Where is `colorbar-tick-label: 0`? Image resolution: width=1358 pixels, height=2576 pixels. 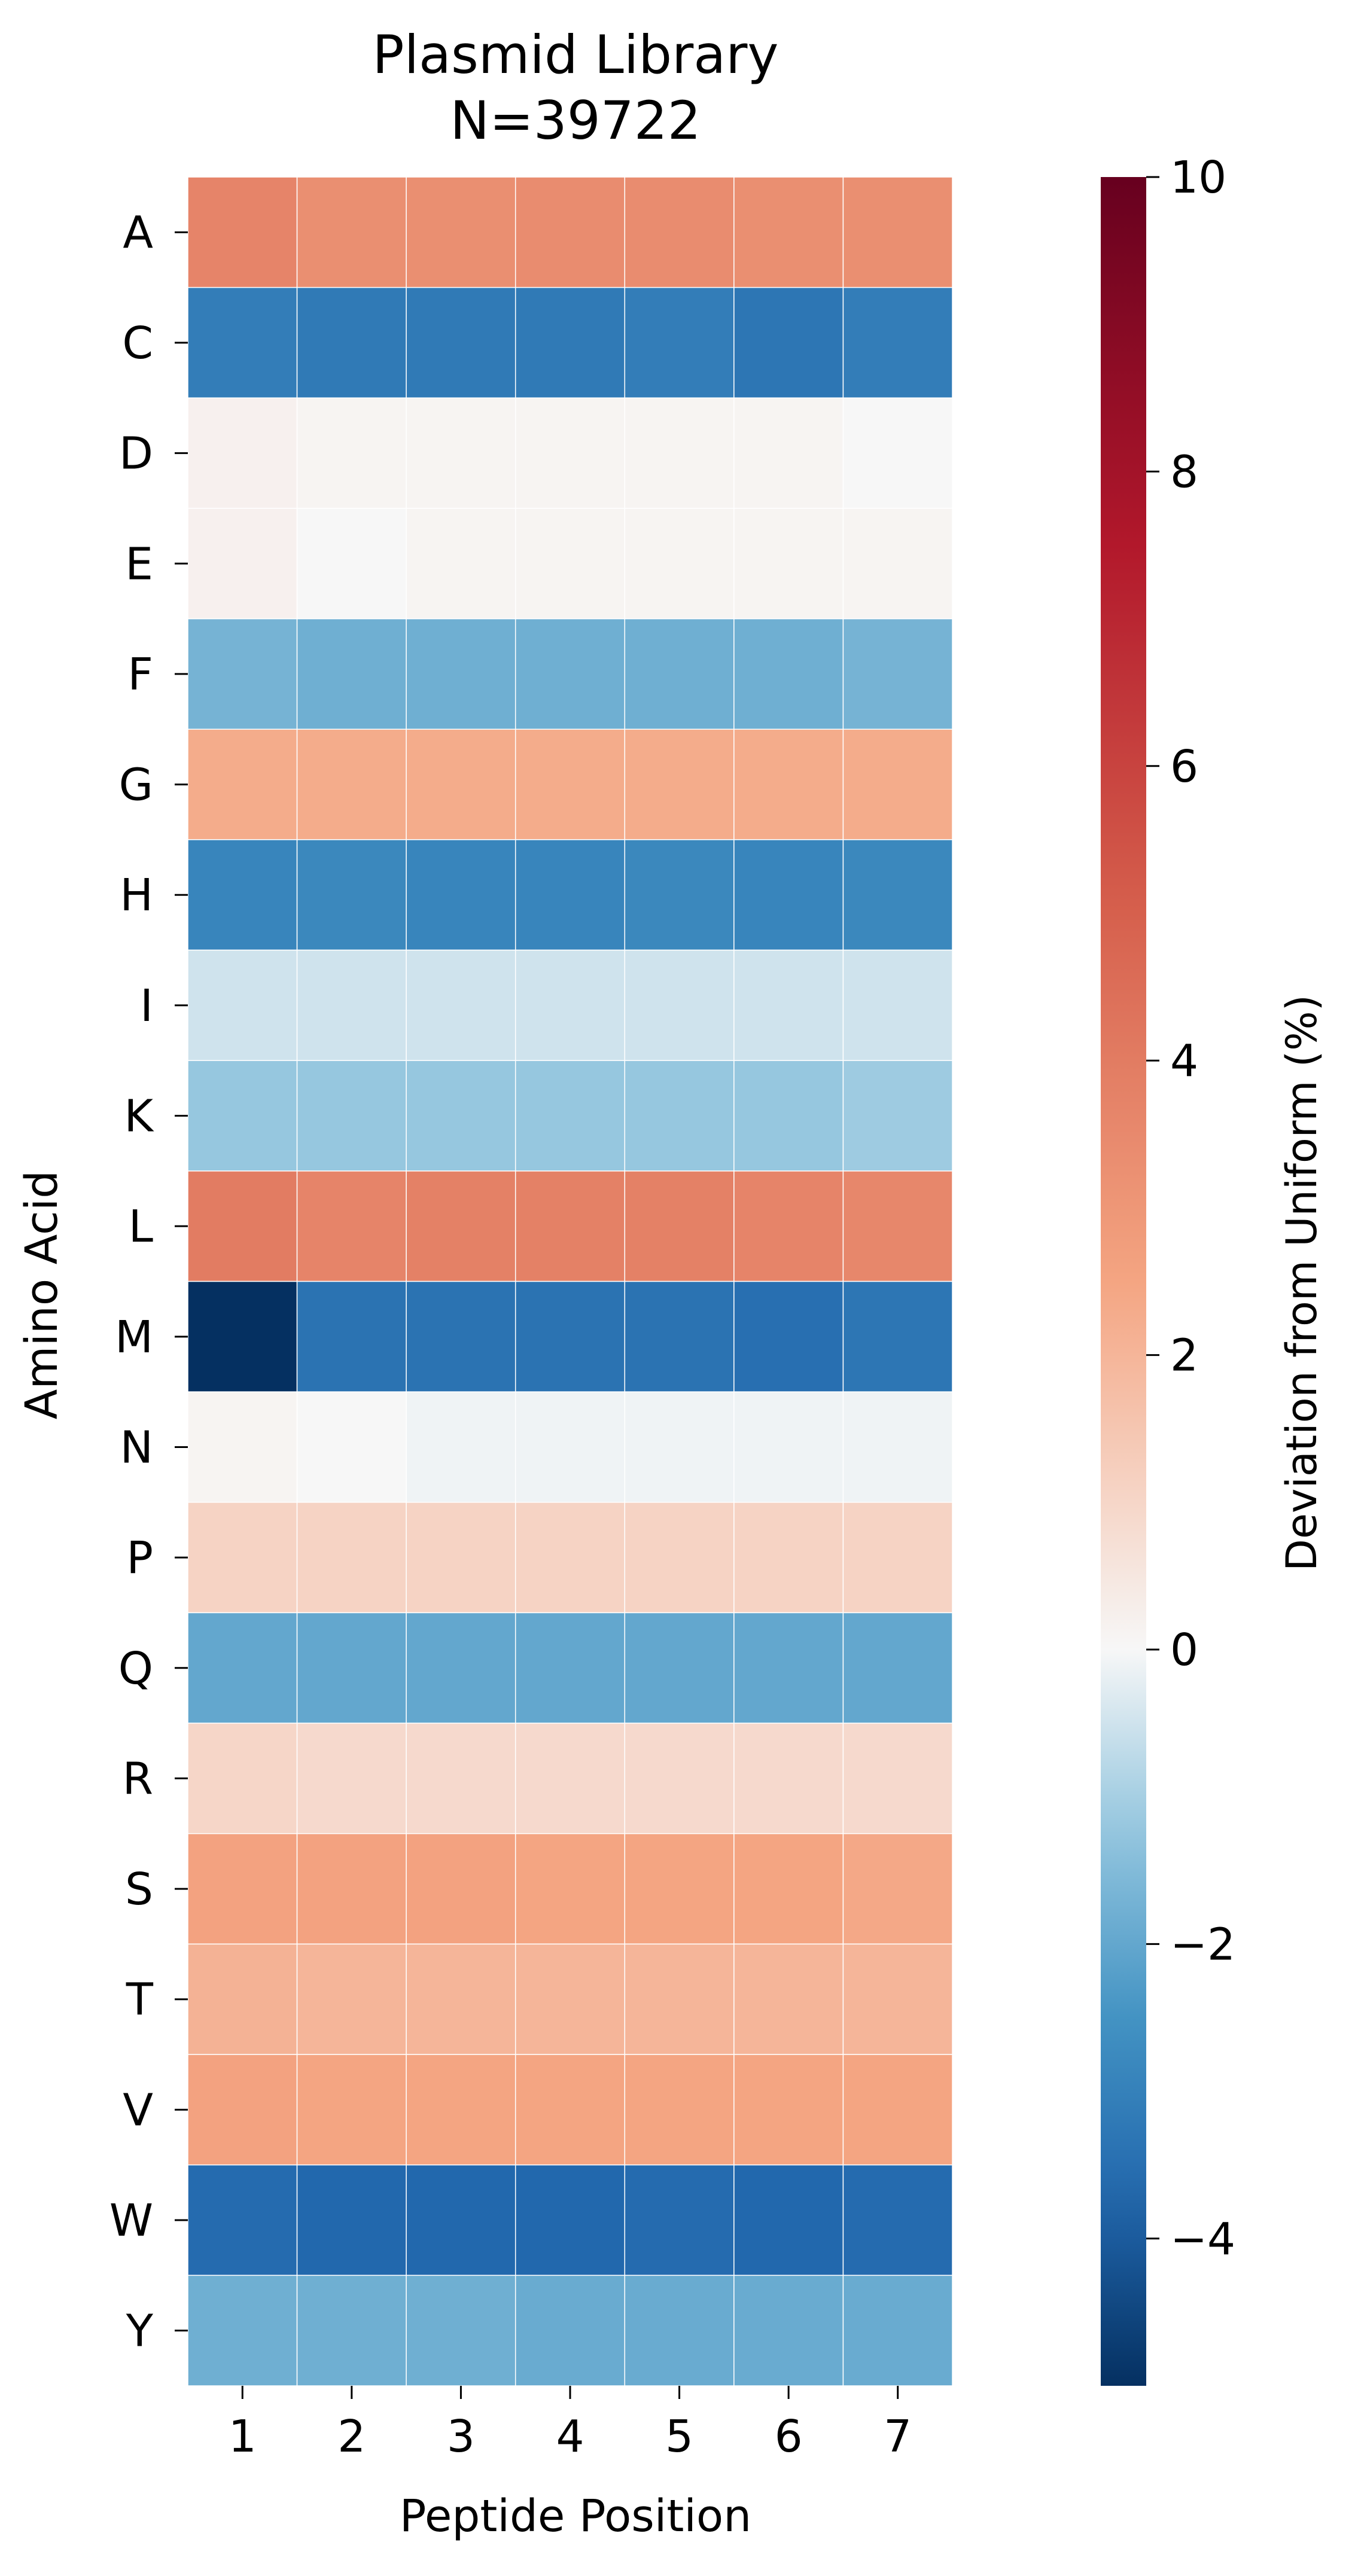
colorbar-tick-label: 0 is located at coordinates (1184, 1650).